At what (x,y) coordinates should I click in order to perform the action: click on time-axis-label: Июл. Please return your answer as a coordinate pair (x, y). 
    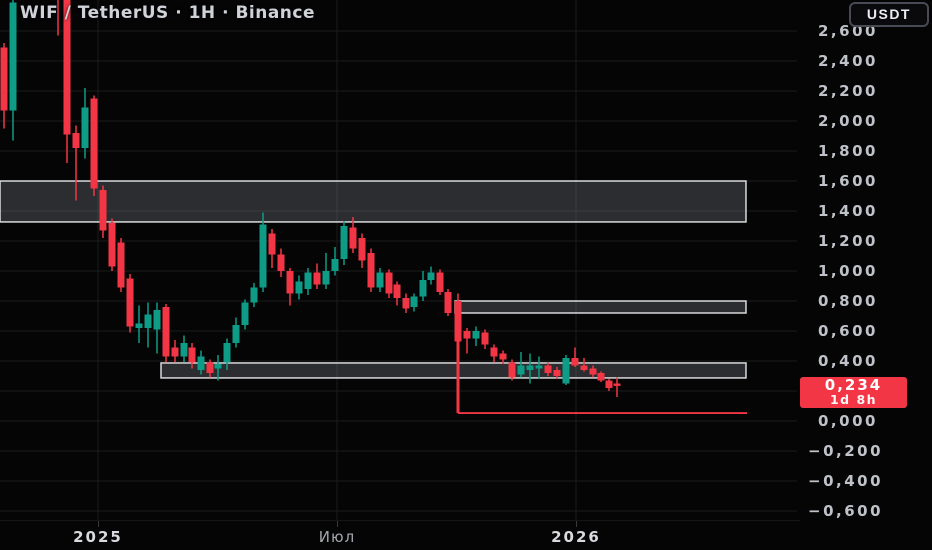
    Looking at the image, I should click on (337, 537).